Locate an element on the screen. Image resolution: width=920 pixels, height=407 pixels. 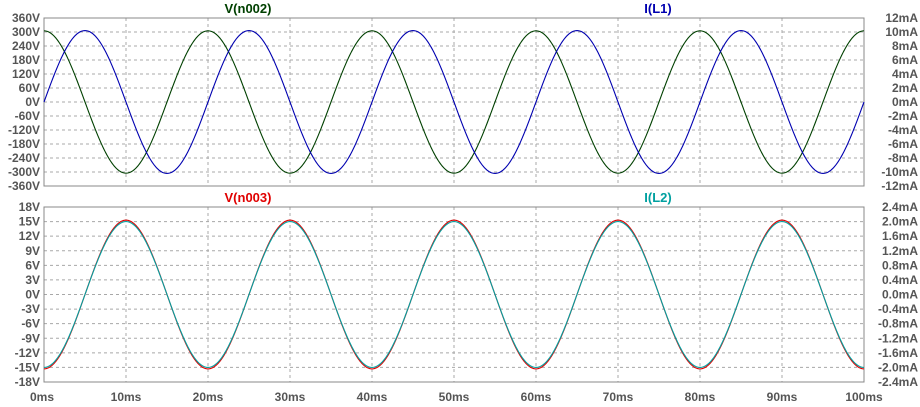
trace-label-v-n002: V(n002) is located at coordinates (248, 8).